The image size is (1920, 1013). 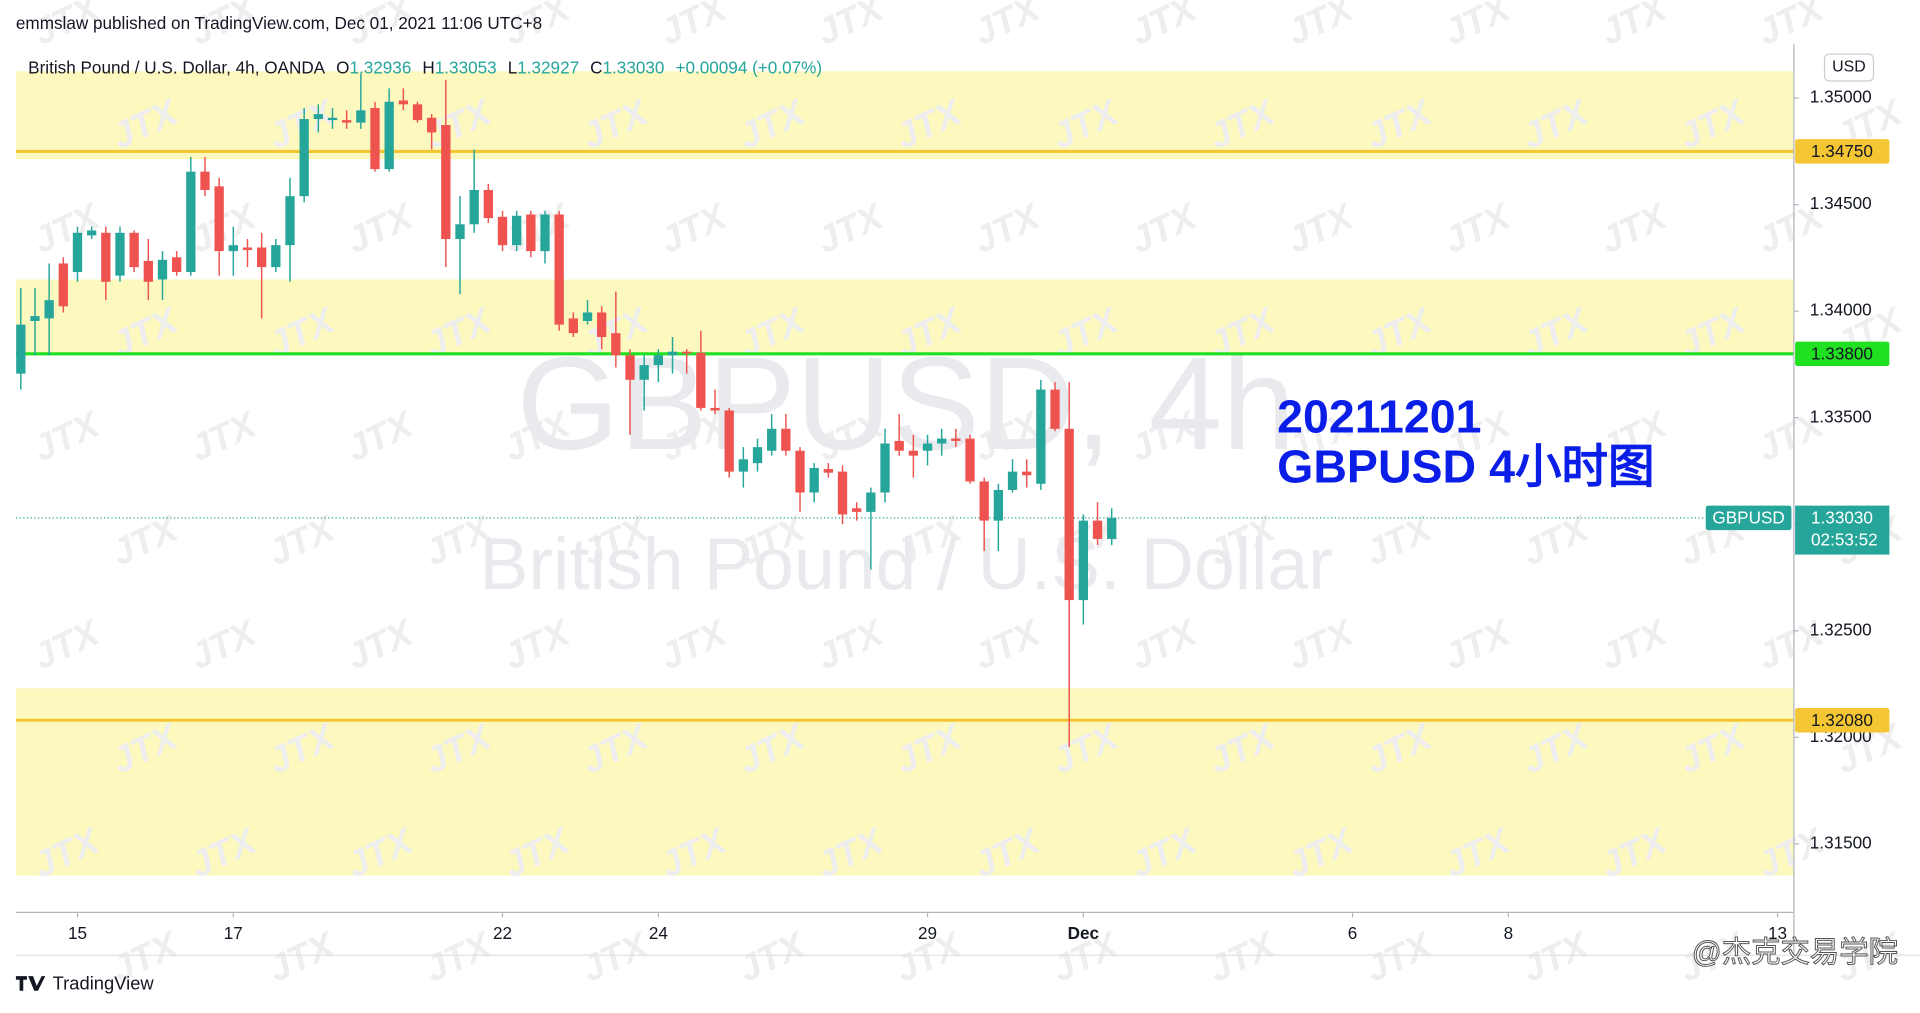 I want to click on legend-item: H, so click(x=428, y=67).